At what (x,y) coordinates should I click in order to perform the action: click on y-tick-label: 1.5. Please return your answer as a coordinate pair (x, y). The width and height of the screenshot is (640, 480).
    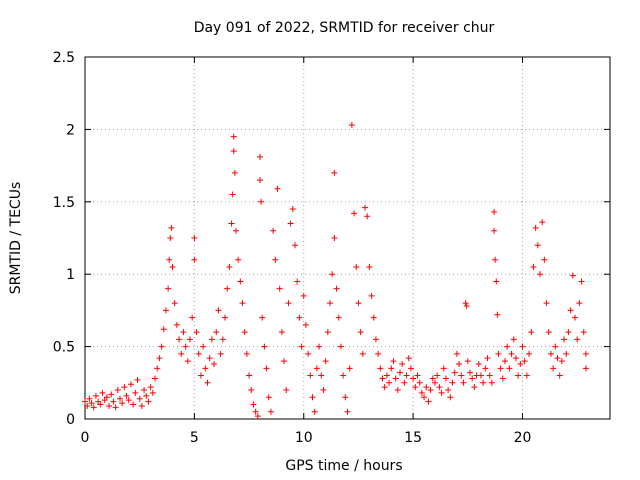
    Looking at the image, I should click on (64, 203).